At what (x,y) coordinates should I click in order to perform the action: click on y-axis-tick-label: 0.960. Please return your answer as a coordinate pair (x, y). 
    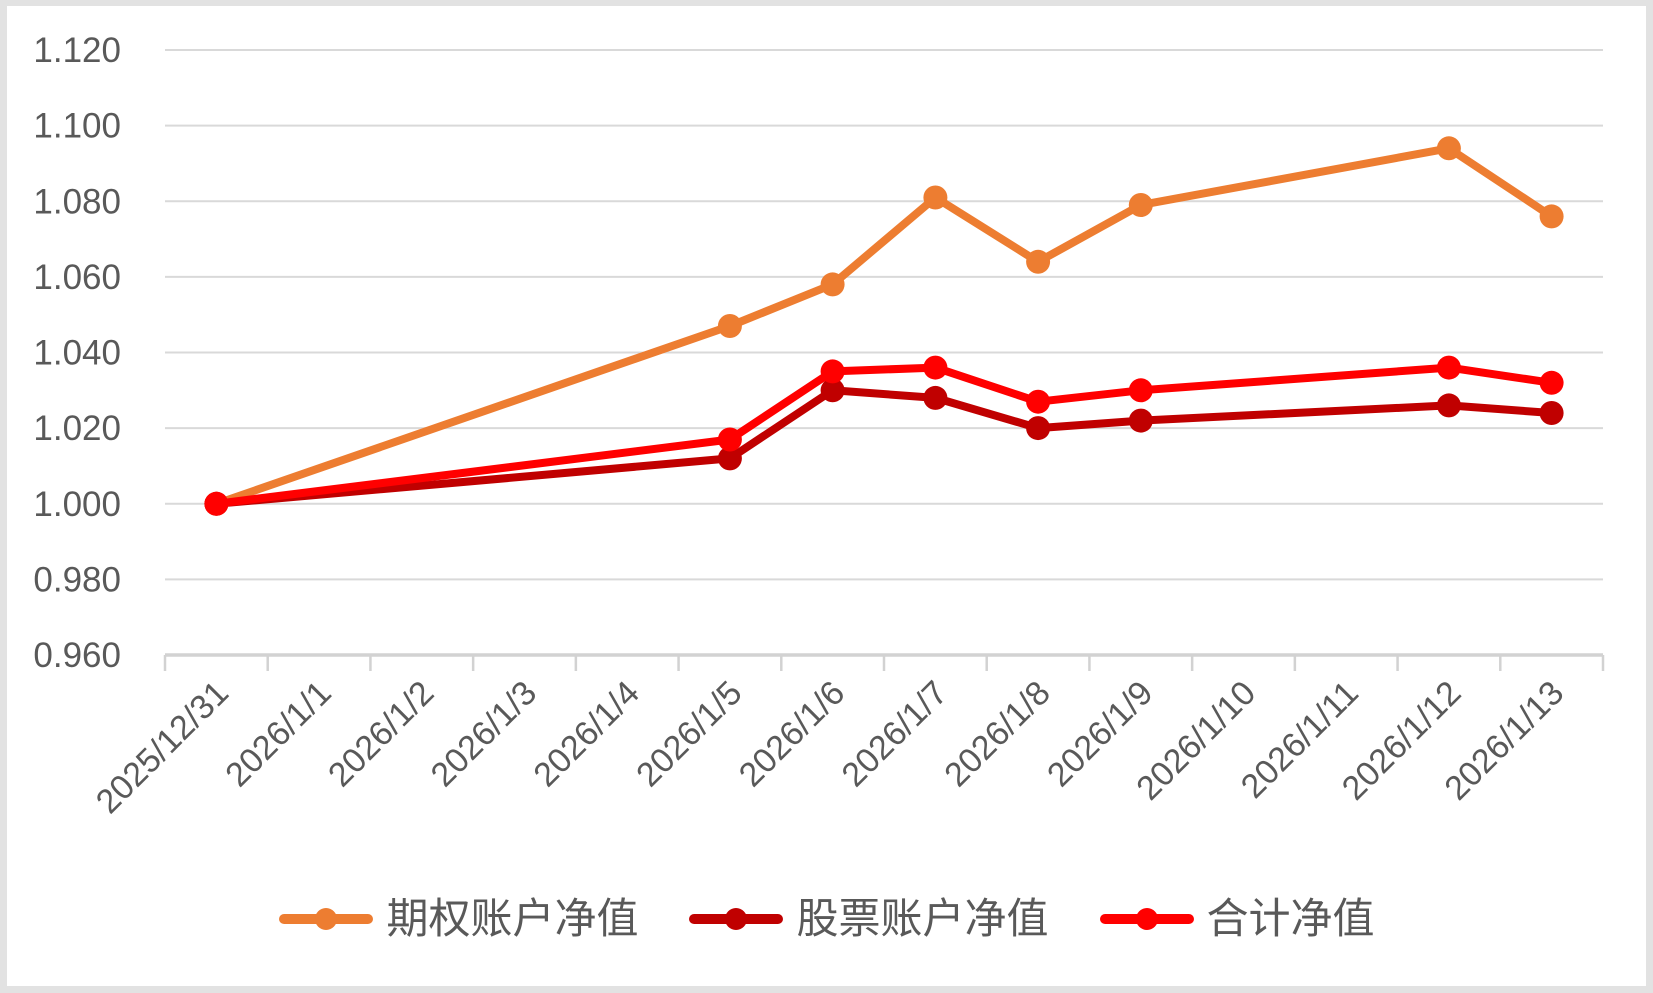
    Looking at the image, I should click on (77, 655).